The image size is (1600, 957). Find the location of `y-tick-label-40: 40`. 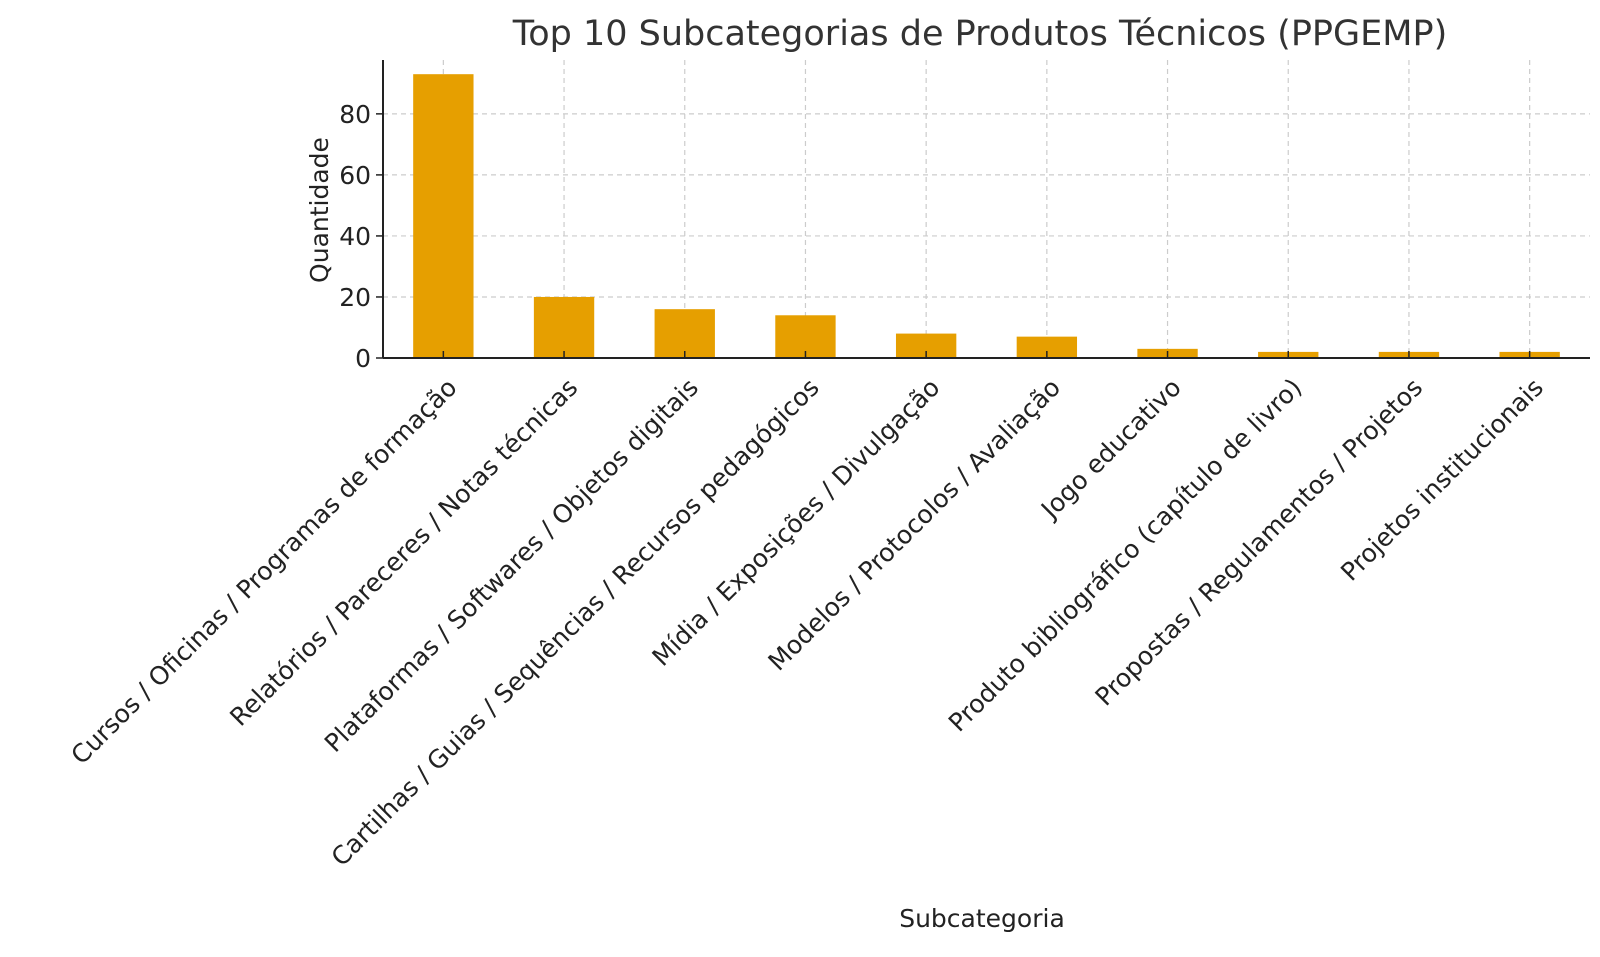

y-tick-label-40: 40 is located at coordinates (355, 236).